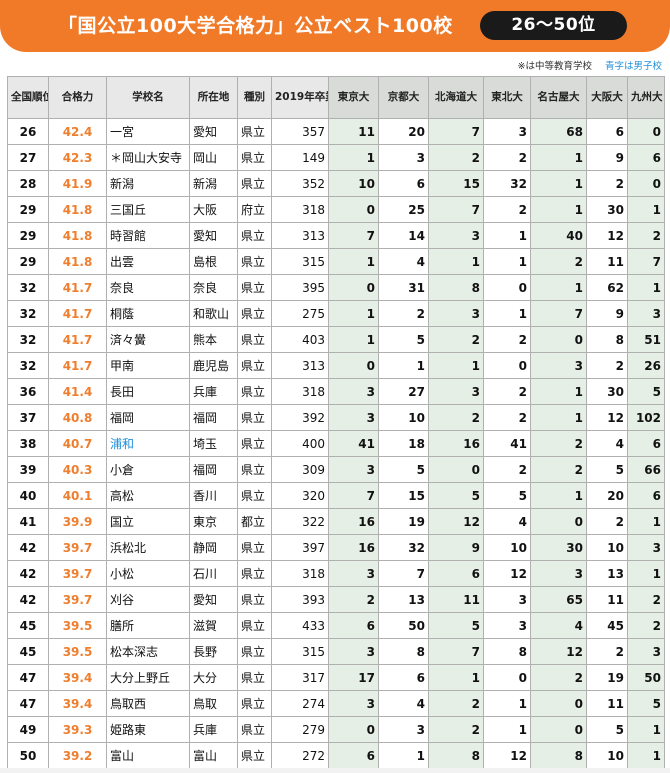 The image size is (670, 773). Describe the element at coordinates (300, 391) in the screenshot. I see `graduates-cell: 318` at that location.